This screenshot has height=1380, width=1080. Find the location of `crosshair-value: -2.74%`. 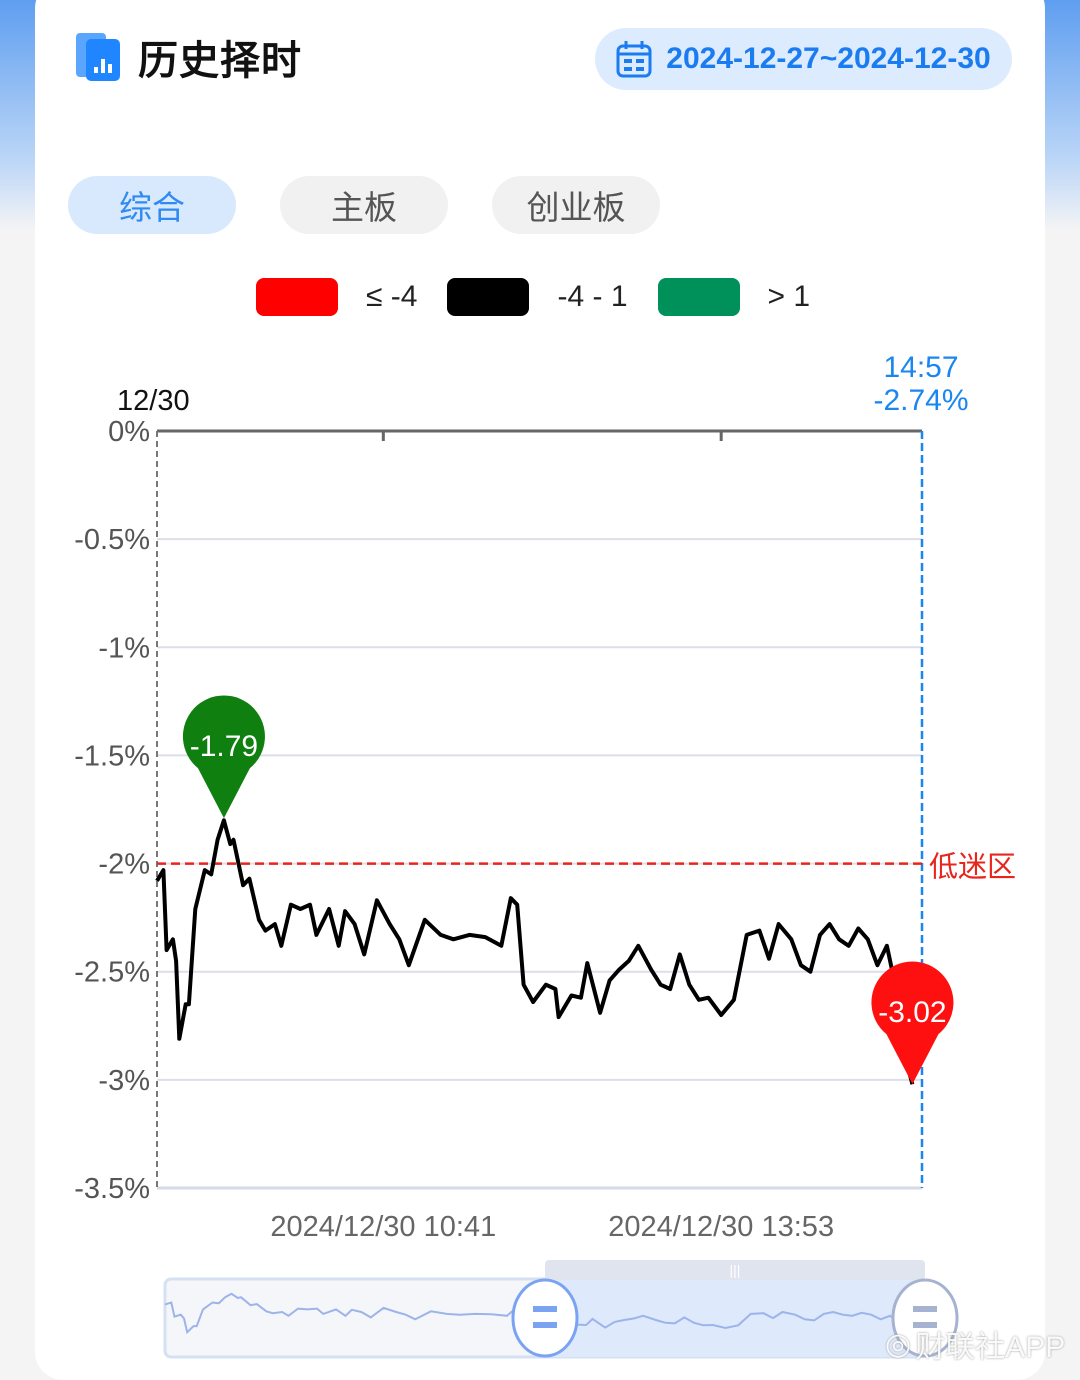

crosshair-value: -2.74% is located at coordinates (920, 400).